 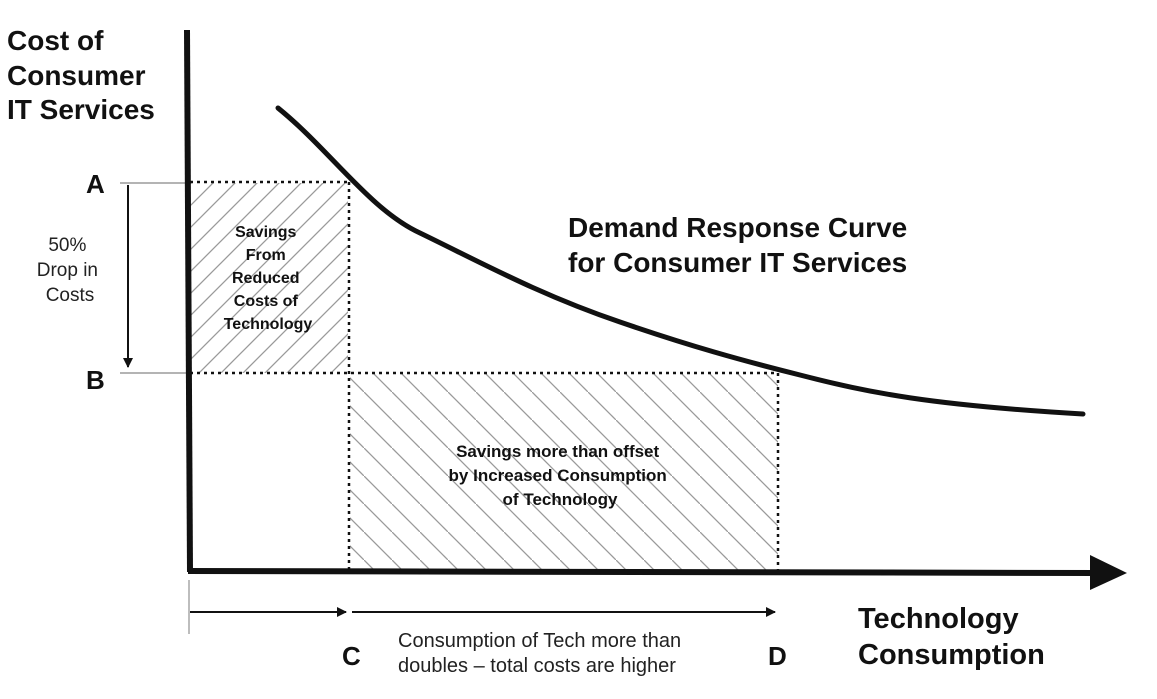 I want to click on y-axis-title-line: IT Services, so click(x=81, y=109).